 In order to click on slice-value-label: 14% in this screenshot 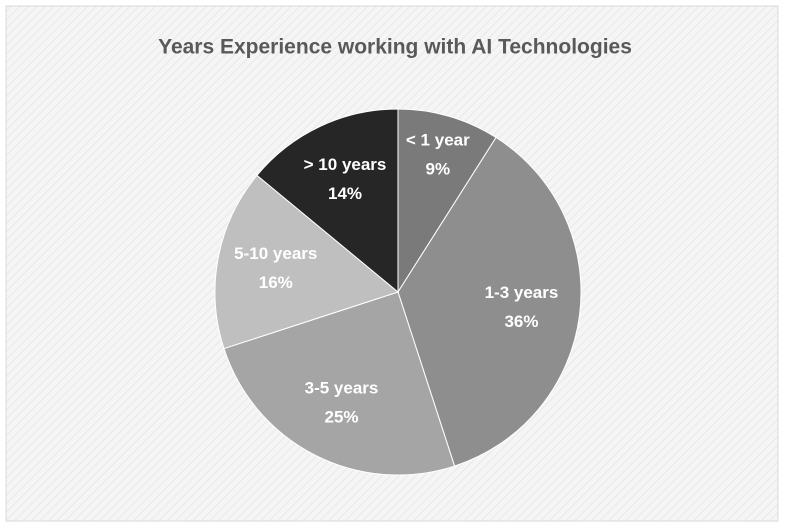, I will do `click(345, 193)`.